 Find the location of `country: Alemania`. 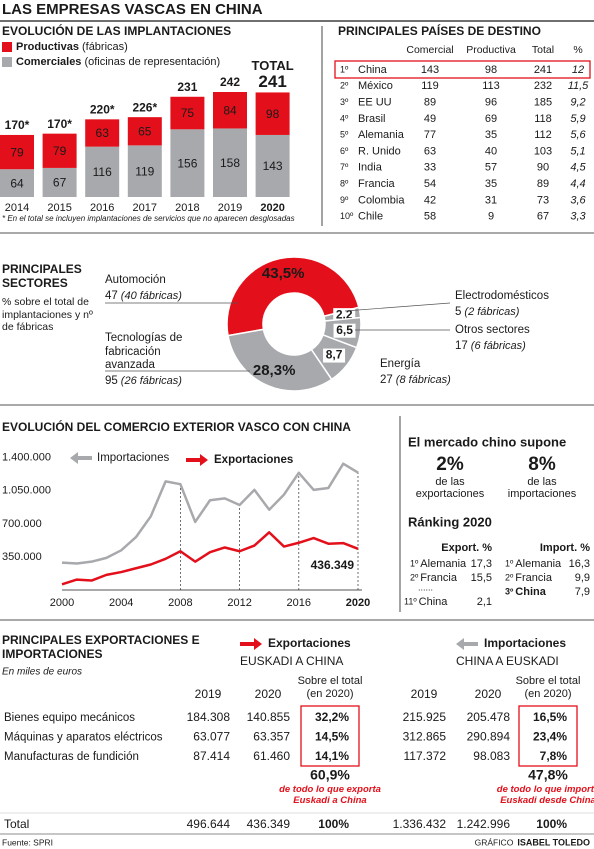

country: Alemania is located at coordinates (443, 564).